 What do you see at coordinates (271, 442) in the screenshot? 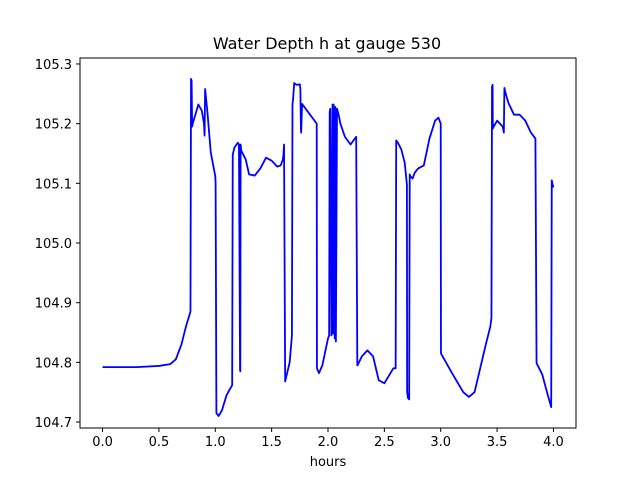
I see `x-tick-label: 1.5` at bounding box center [271, 442].